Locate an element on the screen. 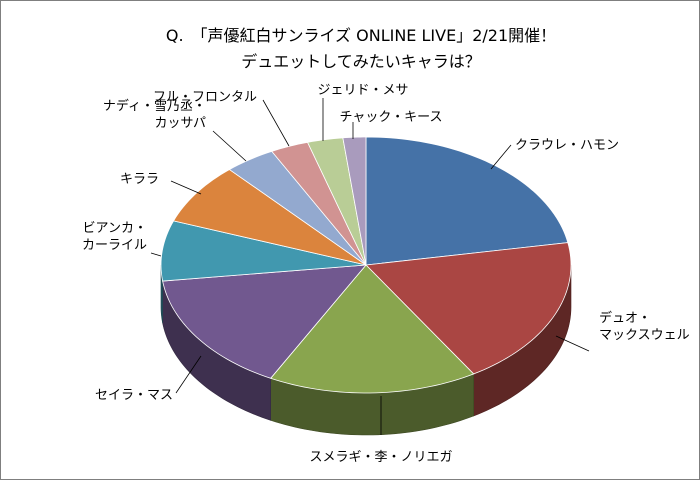  slice-label-10: チャック・キース is located at coordinates (391, 117).